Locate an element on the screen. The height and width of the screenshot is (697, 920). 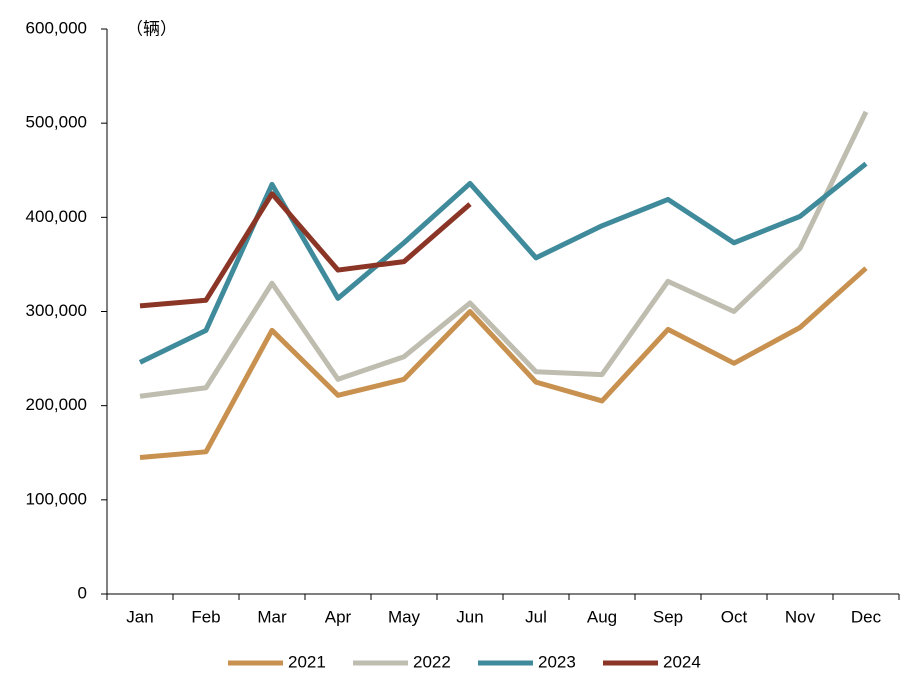
y-tick-label: 0 is located at coordinates (82, 592).